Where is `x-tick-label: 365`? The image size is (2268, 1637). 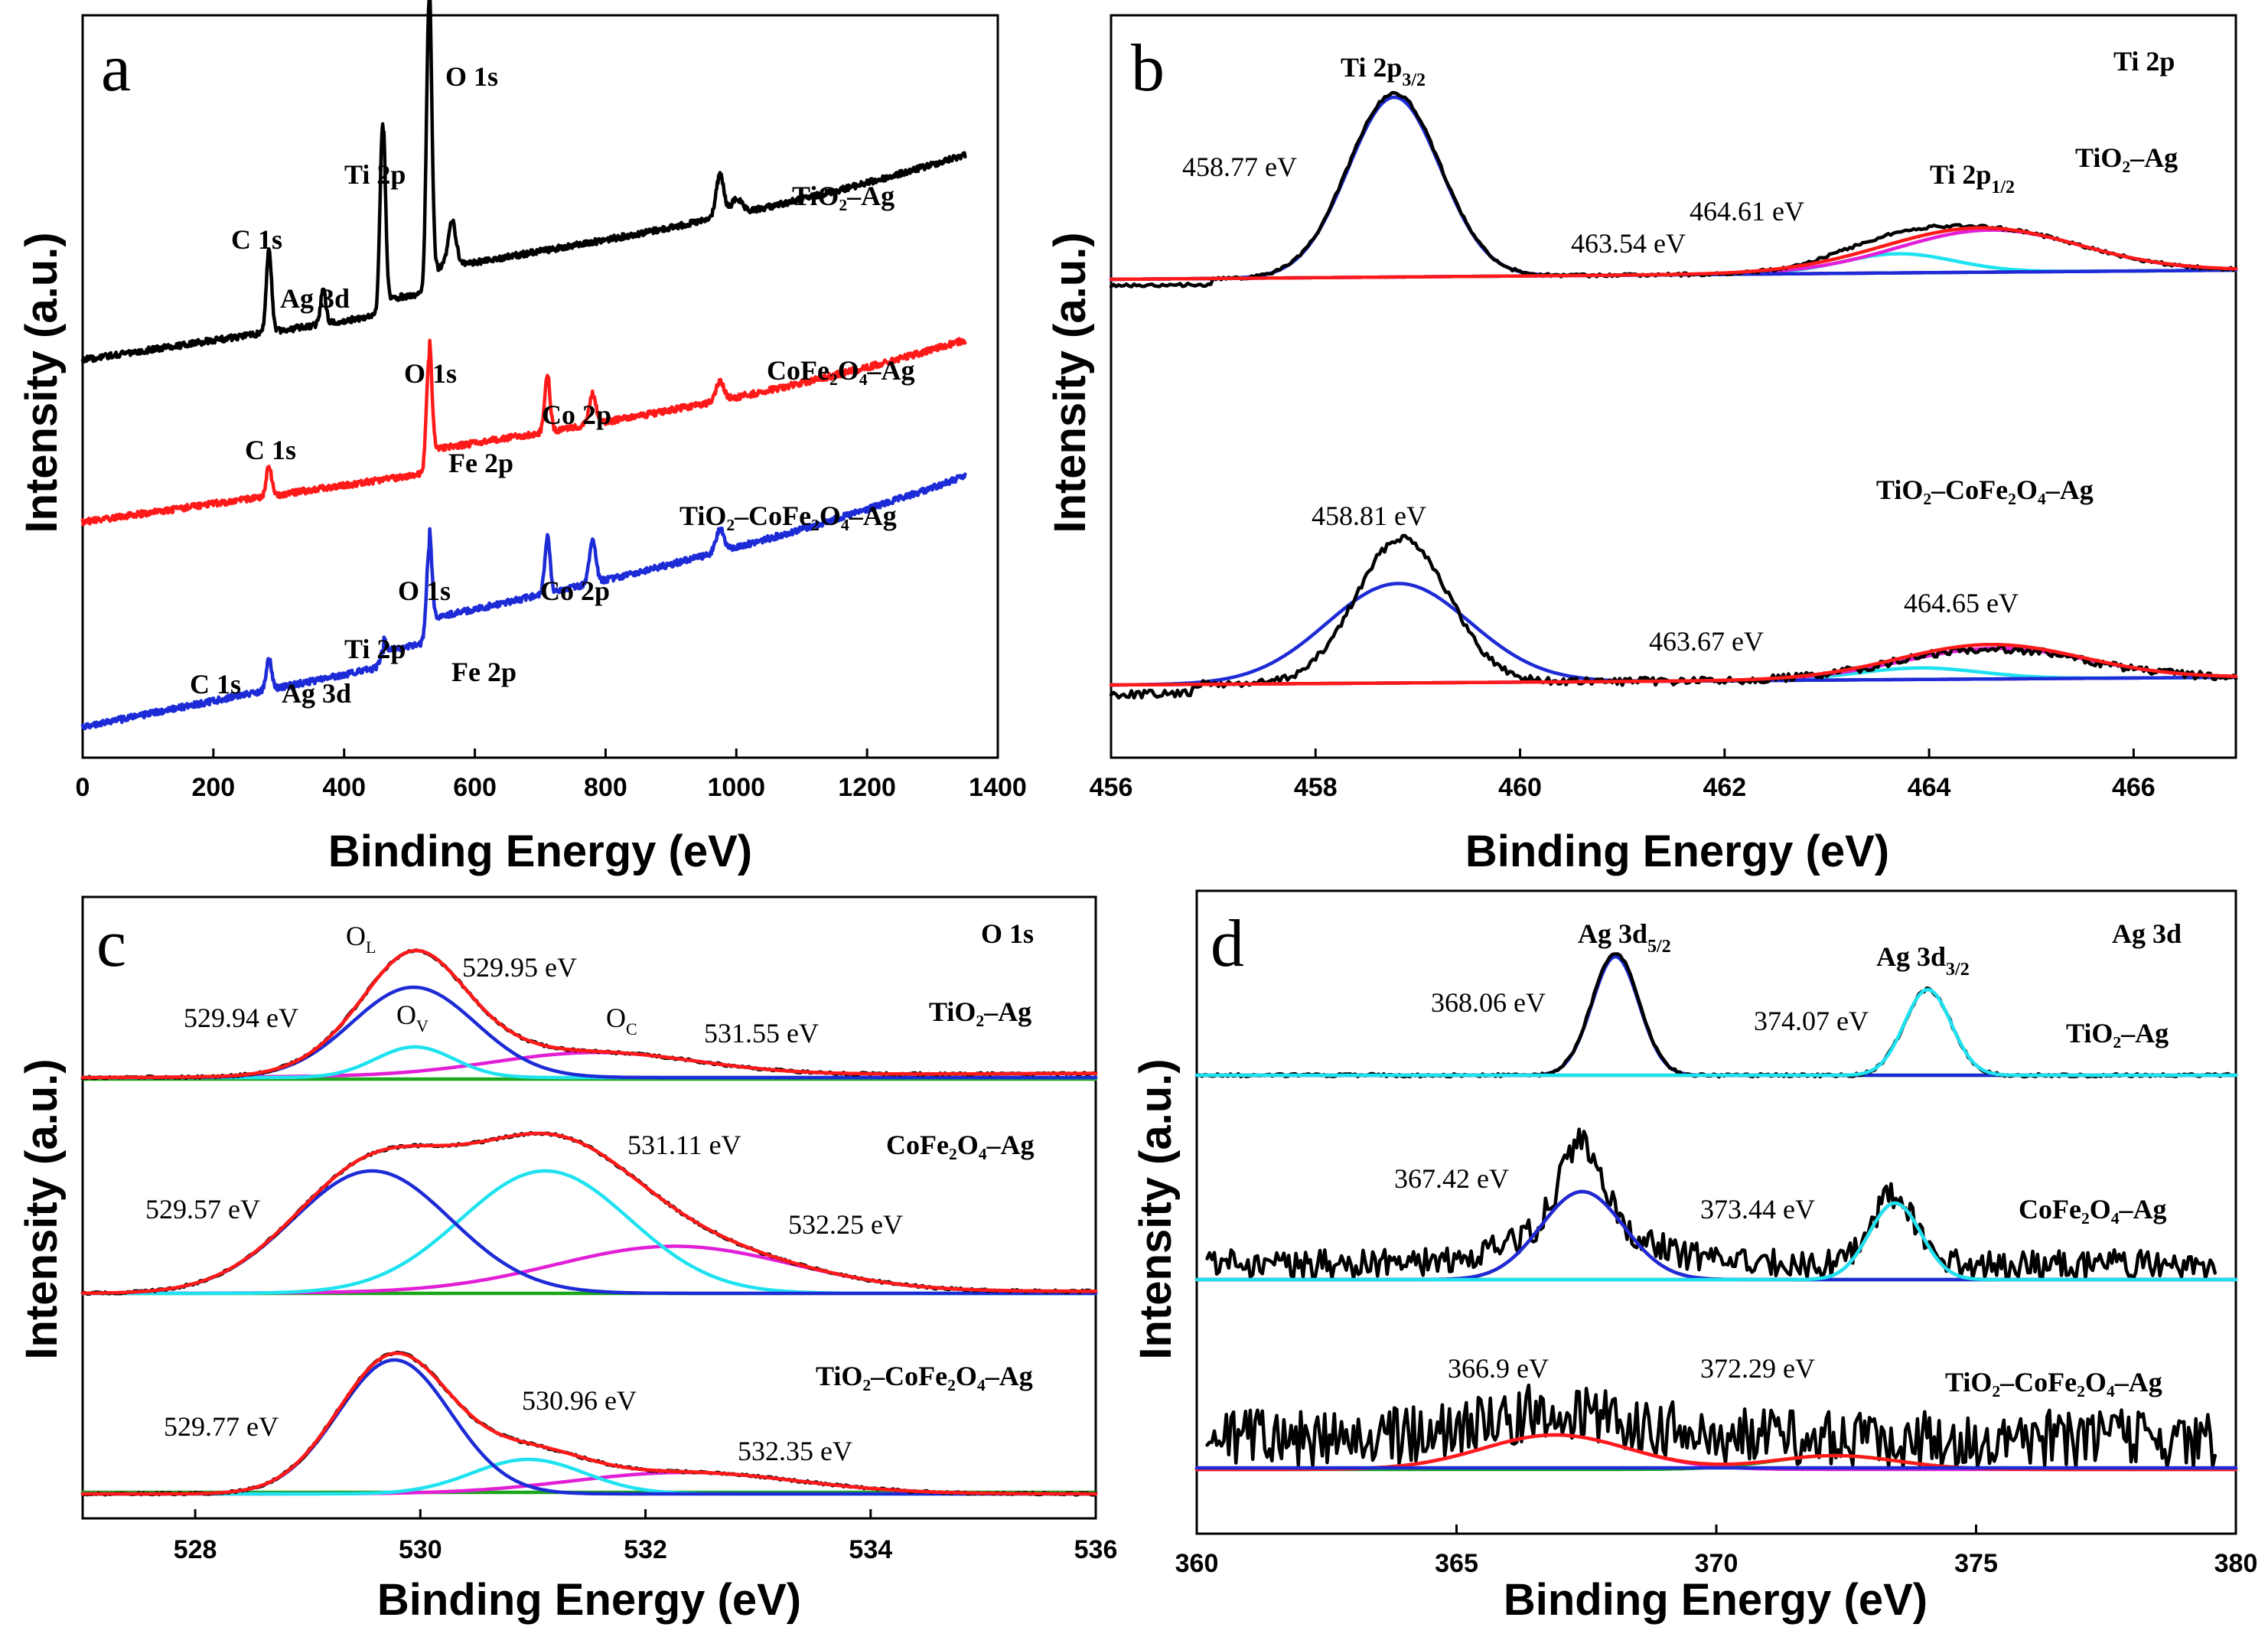 x-tick-label: 365 is located at coordinates (1457, 1563).